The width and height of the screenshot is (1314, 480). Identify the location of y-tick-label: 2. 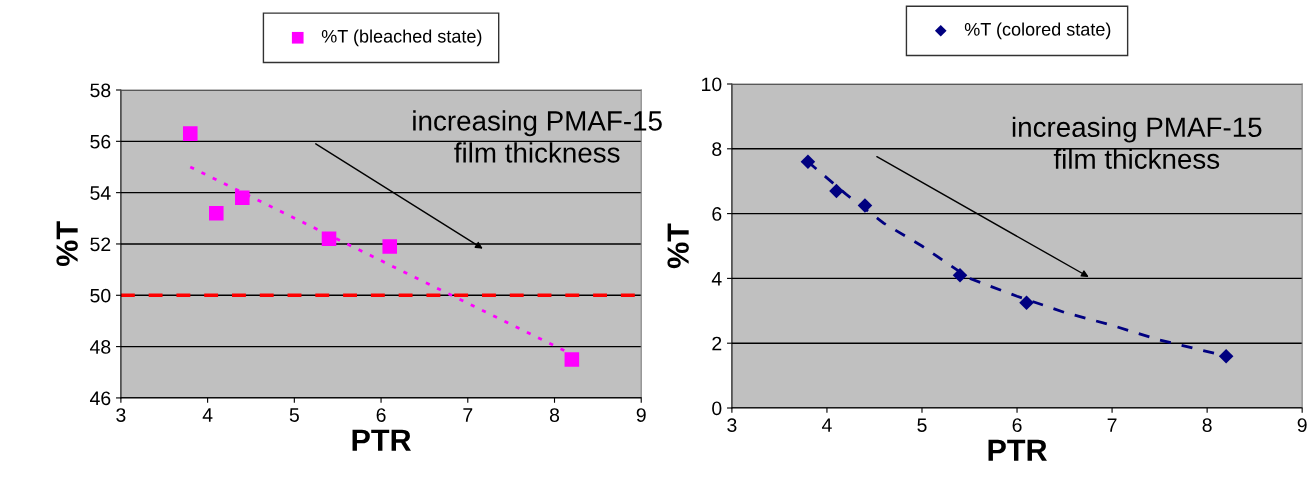
(717, 343).